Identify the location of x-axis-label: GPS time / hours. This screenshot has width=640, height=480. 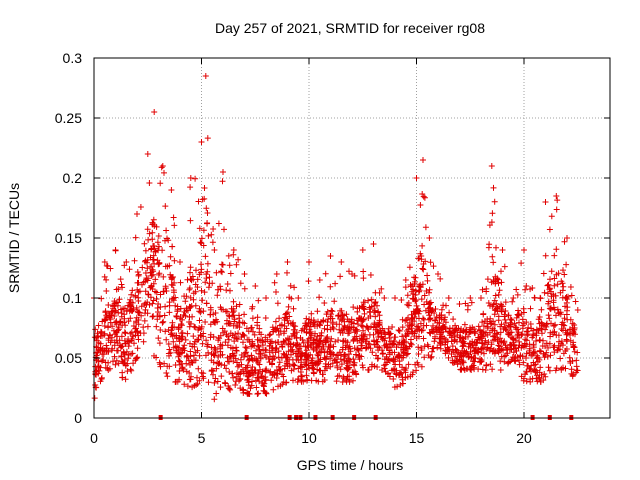
(350, 465).